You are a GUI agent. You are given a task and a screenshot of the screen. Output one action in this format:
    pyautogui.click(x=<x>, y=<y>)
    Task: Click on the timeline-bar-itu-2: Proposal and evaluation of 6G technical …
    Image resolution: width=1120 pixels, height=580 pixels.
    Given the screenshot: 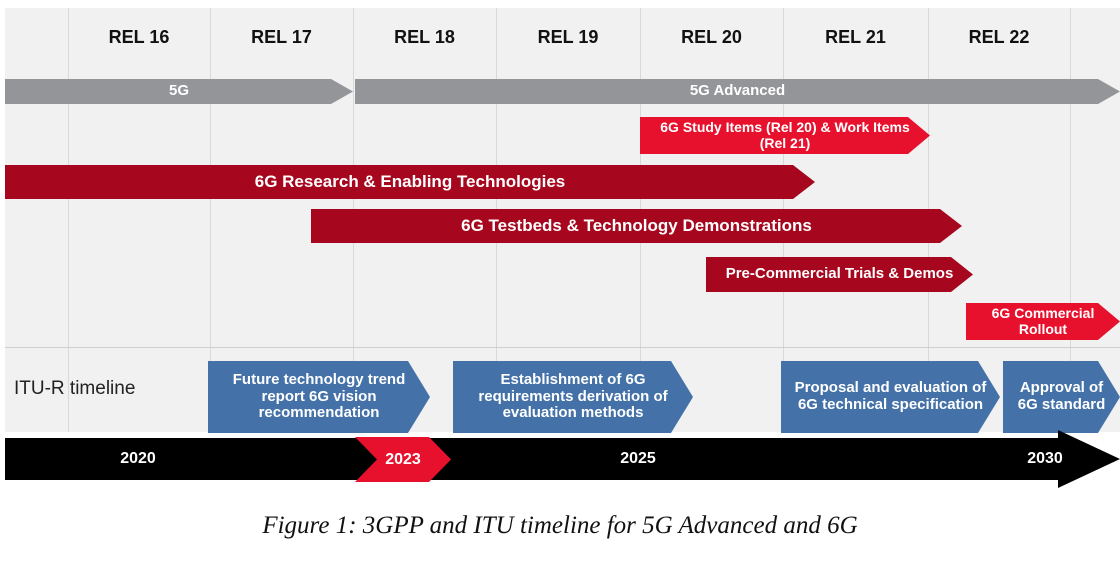 What is the action you would take?
    pyautogui.click(x=890, y=397)
    